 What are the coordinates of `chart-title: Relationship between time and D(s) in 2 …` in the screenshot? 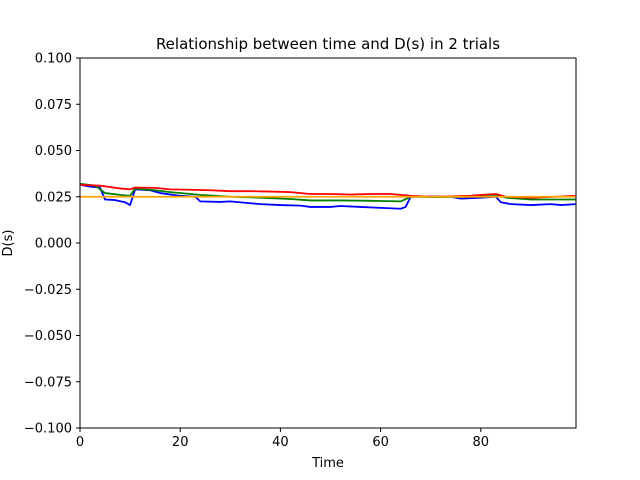 It's located at (328, 44).